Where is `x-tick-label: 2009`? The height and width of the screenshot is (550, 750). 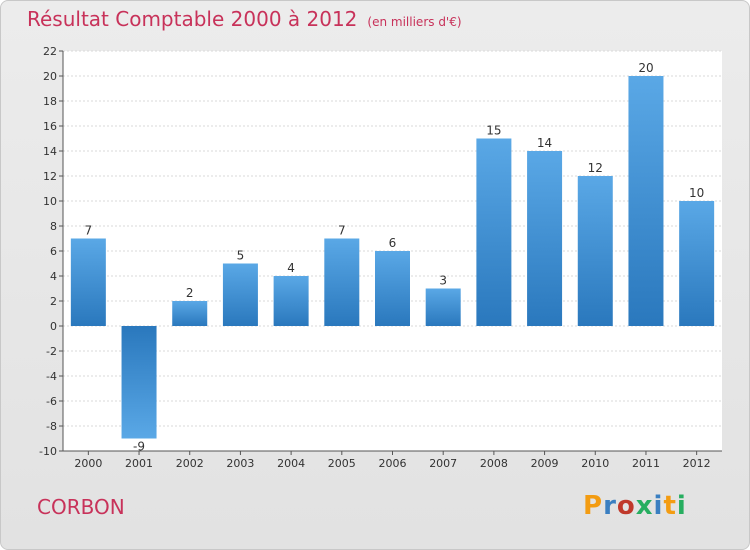 x-tick-label: 2009 is located at coordinates (545, 463).